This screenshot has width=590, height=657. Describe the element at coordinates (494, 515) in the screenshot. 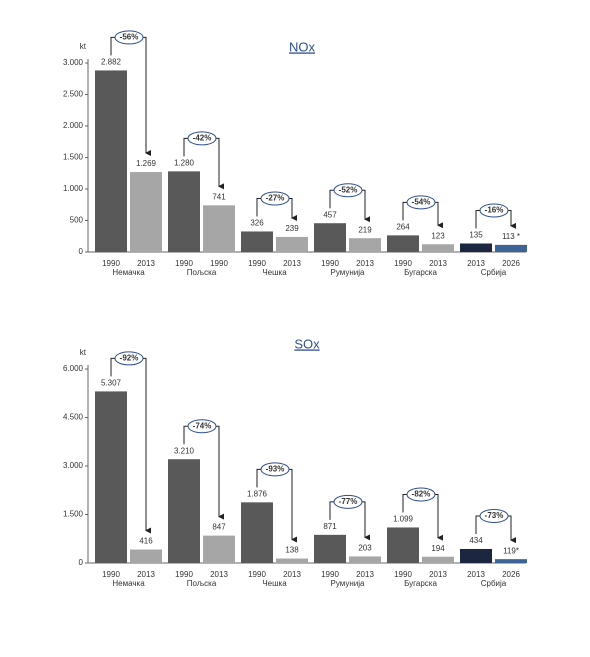

I see `change-label: -73%` at that location.